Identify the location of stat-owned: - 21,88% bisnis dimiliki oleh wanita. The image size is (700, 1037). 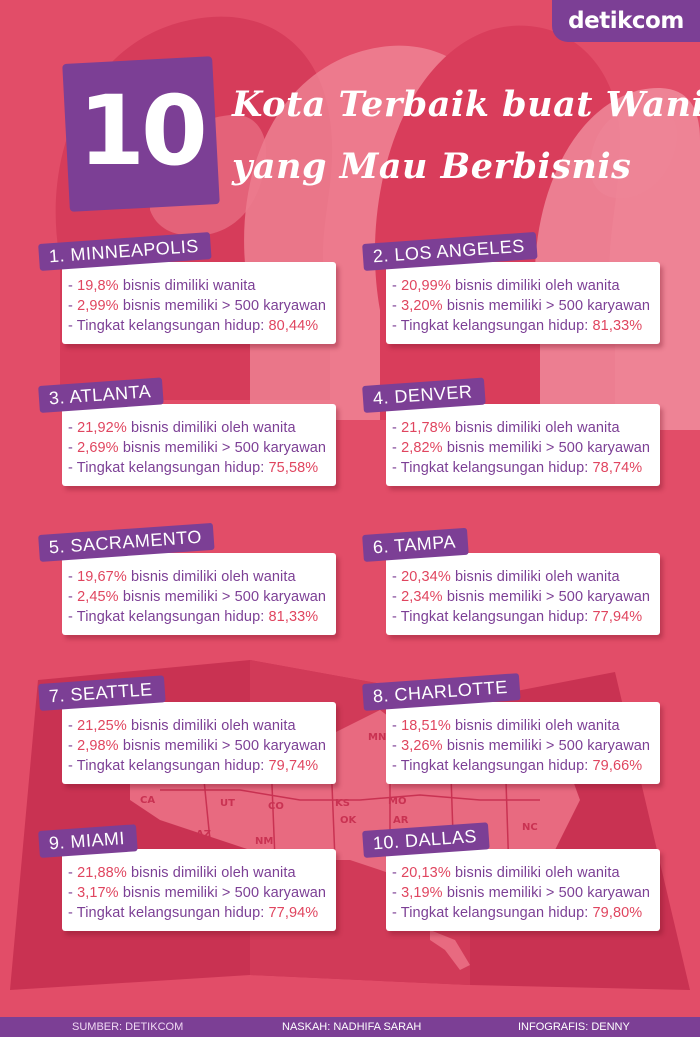
(182, 873).